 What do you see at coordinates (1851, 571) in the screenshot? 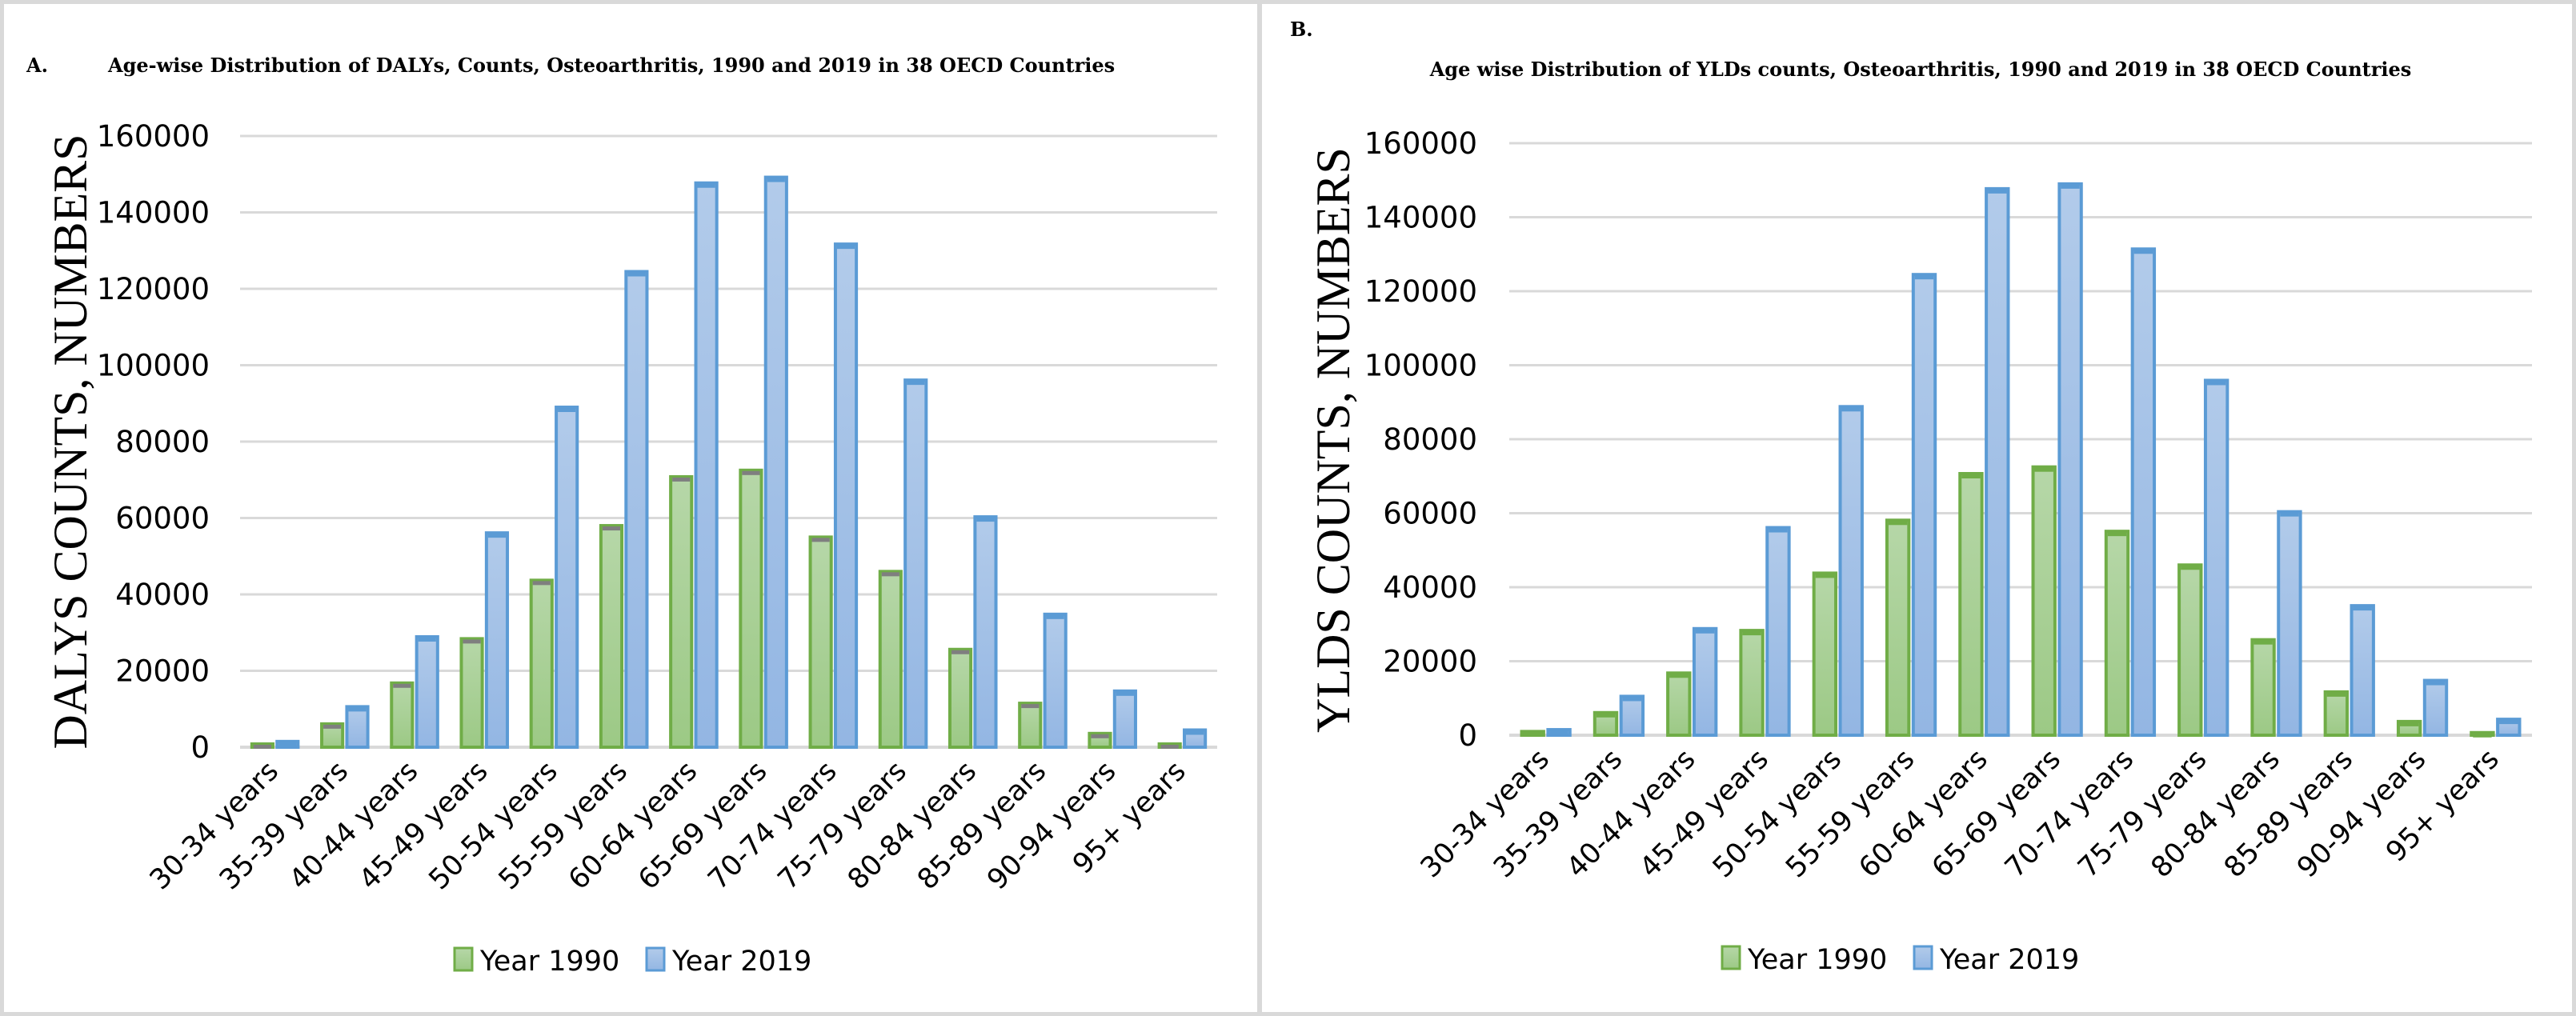
I see `bar-year-2019-50-54-years` at bounding box center [1851, 571].